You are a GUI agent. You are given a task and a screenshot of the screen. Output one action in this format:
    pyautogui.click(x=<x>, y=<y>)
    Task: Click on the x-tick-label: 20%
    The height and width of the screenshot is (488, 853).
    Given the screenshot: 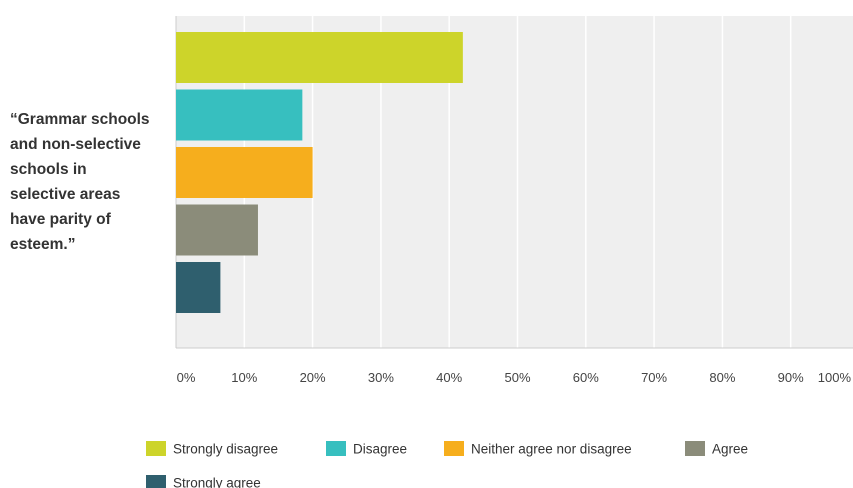 What is the action you would take?
    pyautogui.click(x=313, y=377)
    